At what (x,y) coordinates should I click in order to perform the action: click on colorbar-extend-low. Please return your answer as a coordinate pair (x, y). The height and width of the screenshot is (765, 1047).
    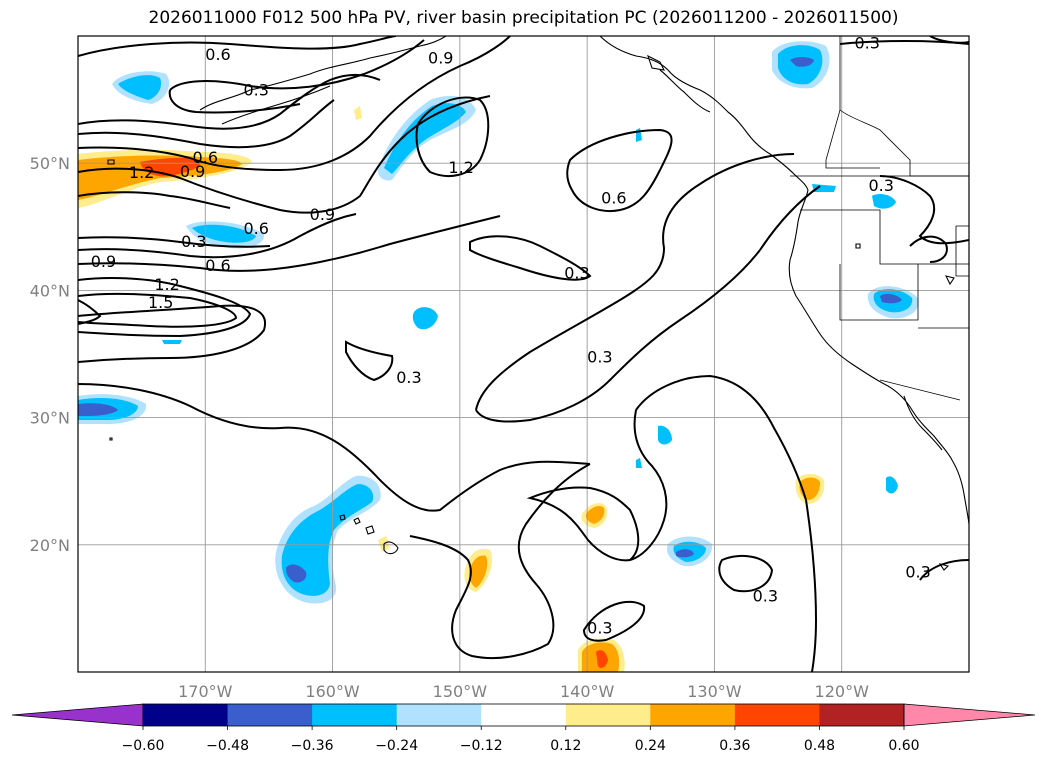
    Looking at the image, I should click on (77, 715).